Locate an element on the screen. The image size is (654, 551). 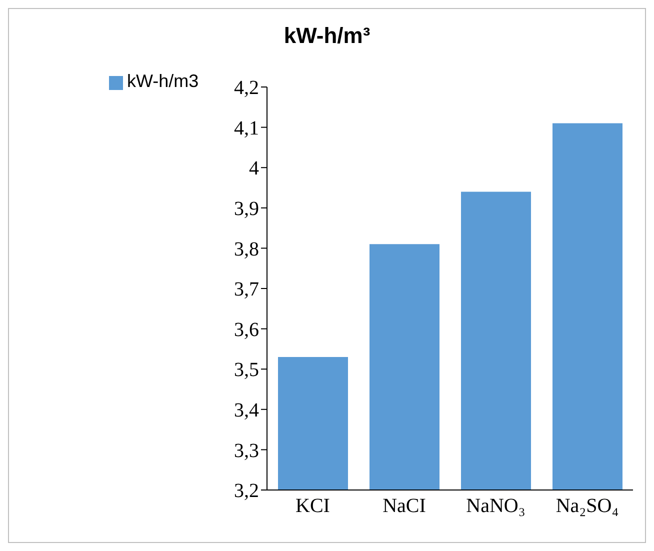
y-tick-label: 3,3 is located at coordinates (246, 451).